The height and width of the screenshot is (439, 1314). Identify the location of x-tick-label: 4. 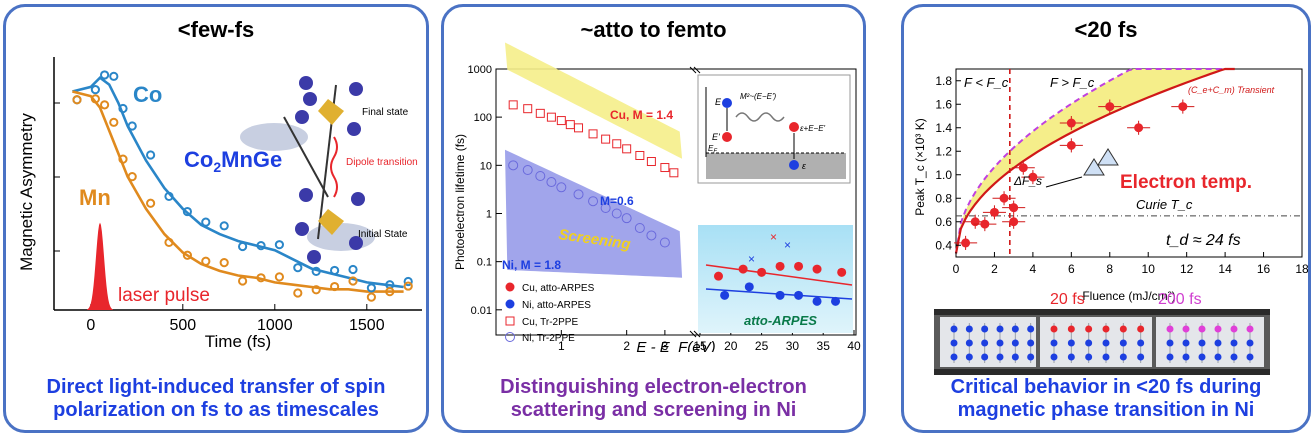
(1033, 269).